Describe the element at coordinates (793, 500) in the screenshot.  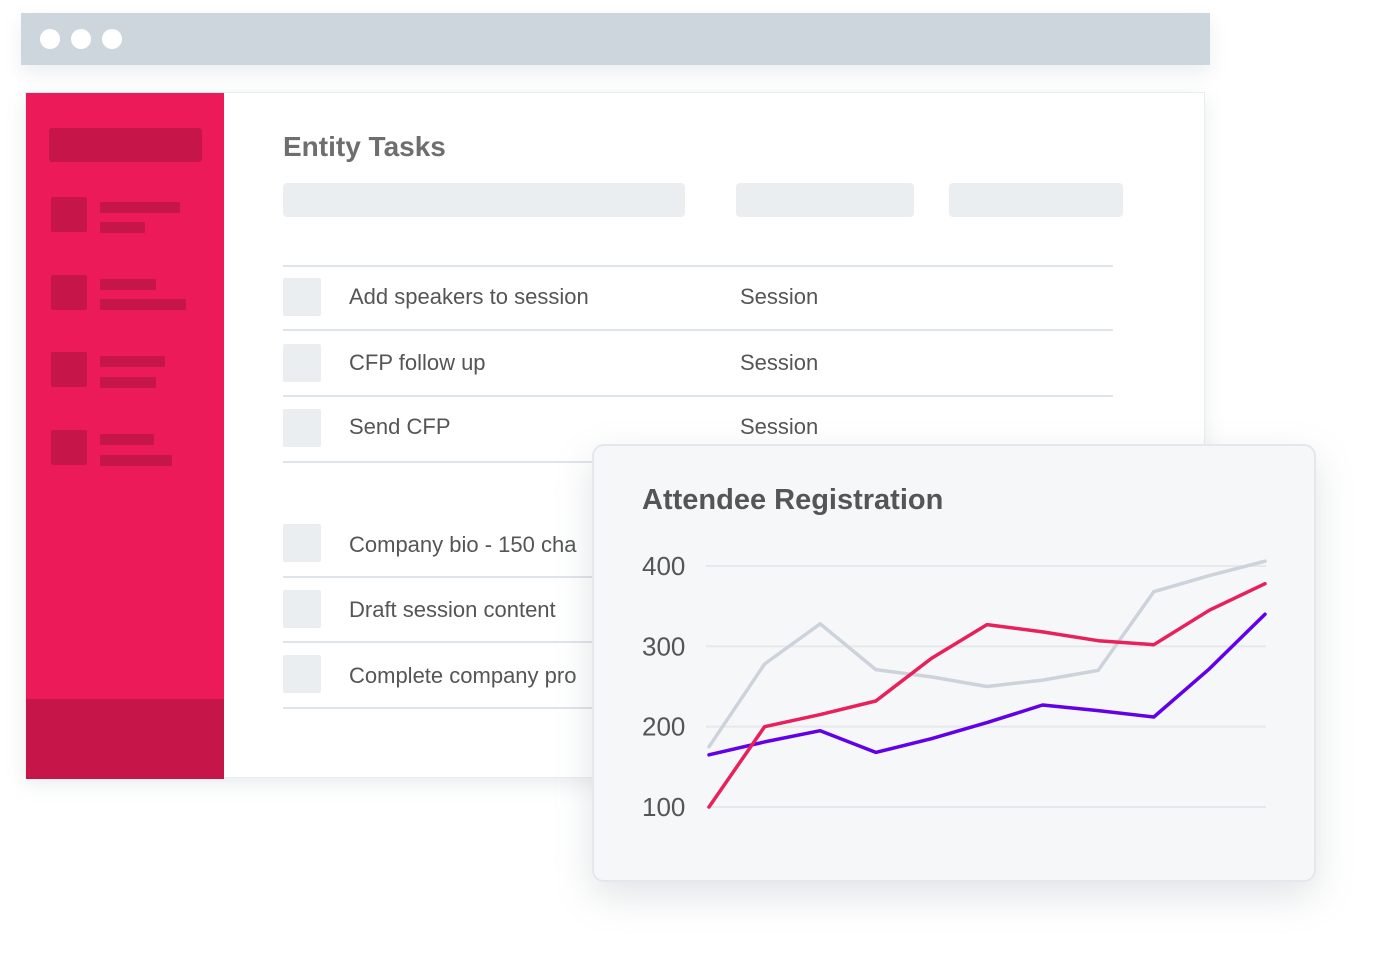
I see `chart-title: Attendee Registration` at that location.